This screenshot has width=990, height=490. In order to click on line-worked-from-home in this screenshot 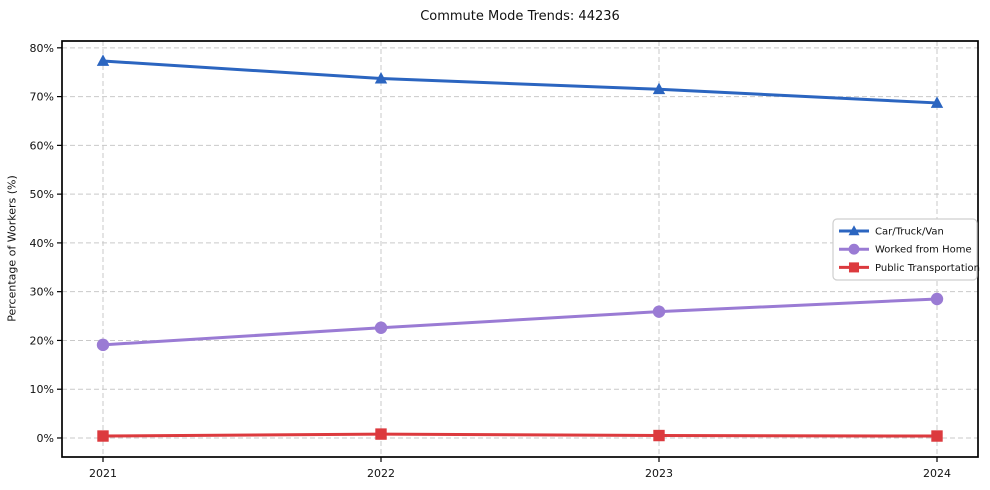, I will do `click(520, 322)`.